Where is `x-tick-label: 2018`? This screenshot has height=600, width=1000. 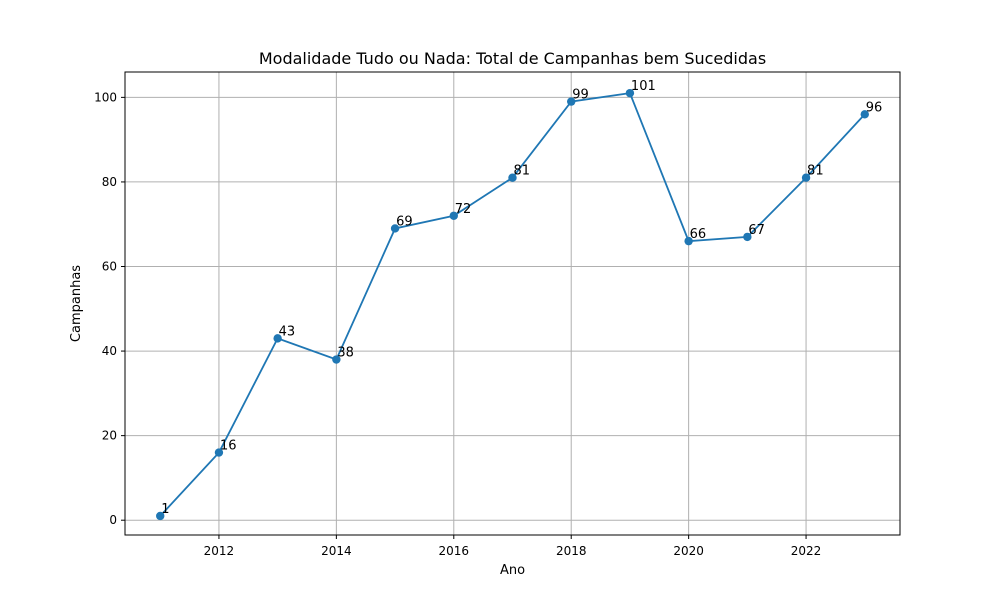 x-tick-label: 2018 is located at coordinates (571, 551).